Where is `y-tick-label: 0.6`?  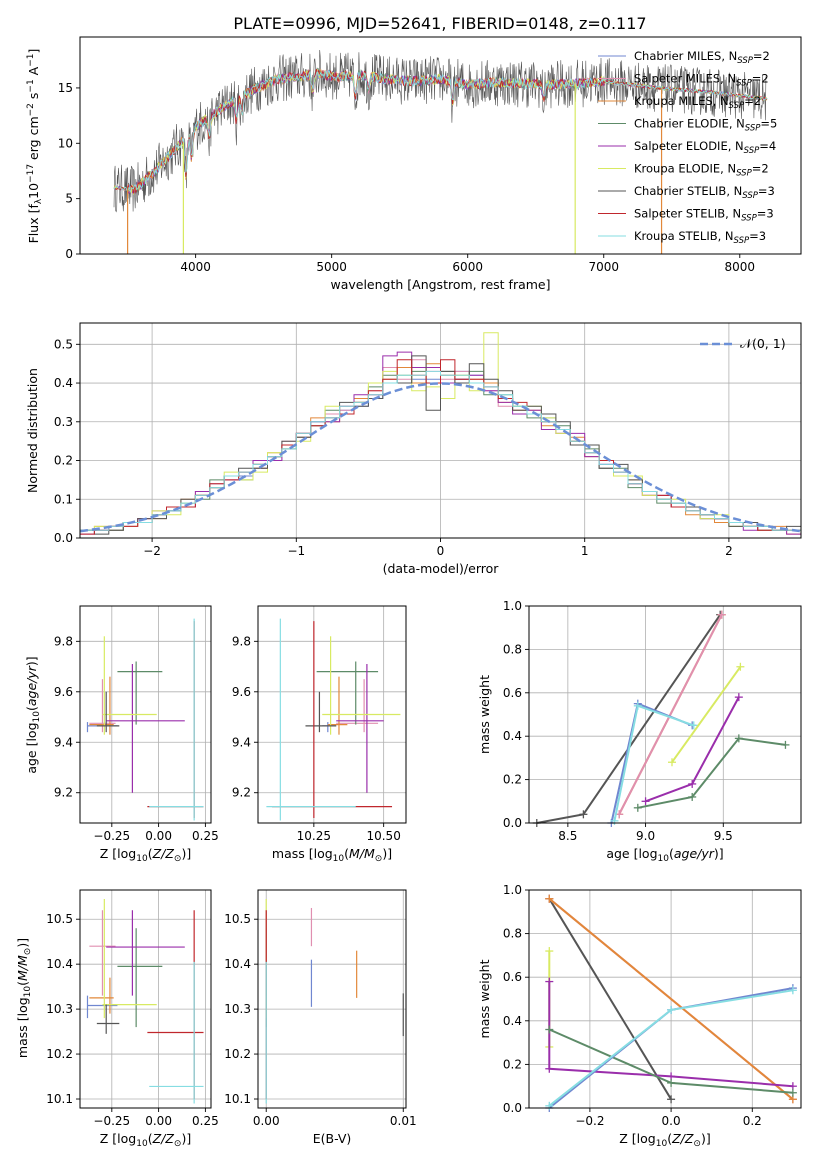
y-tick-label: 0.6 is located at coordinates (512, 977).